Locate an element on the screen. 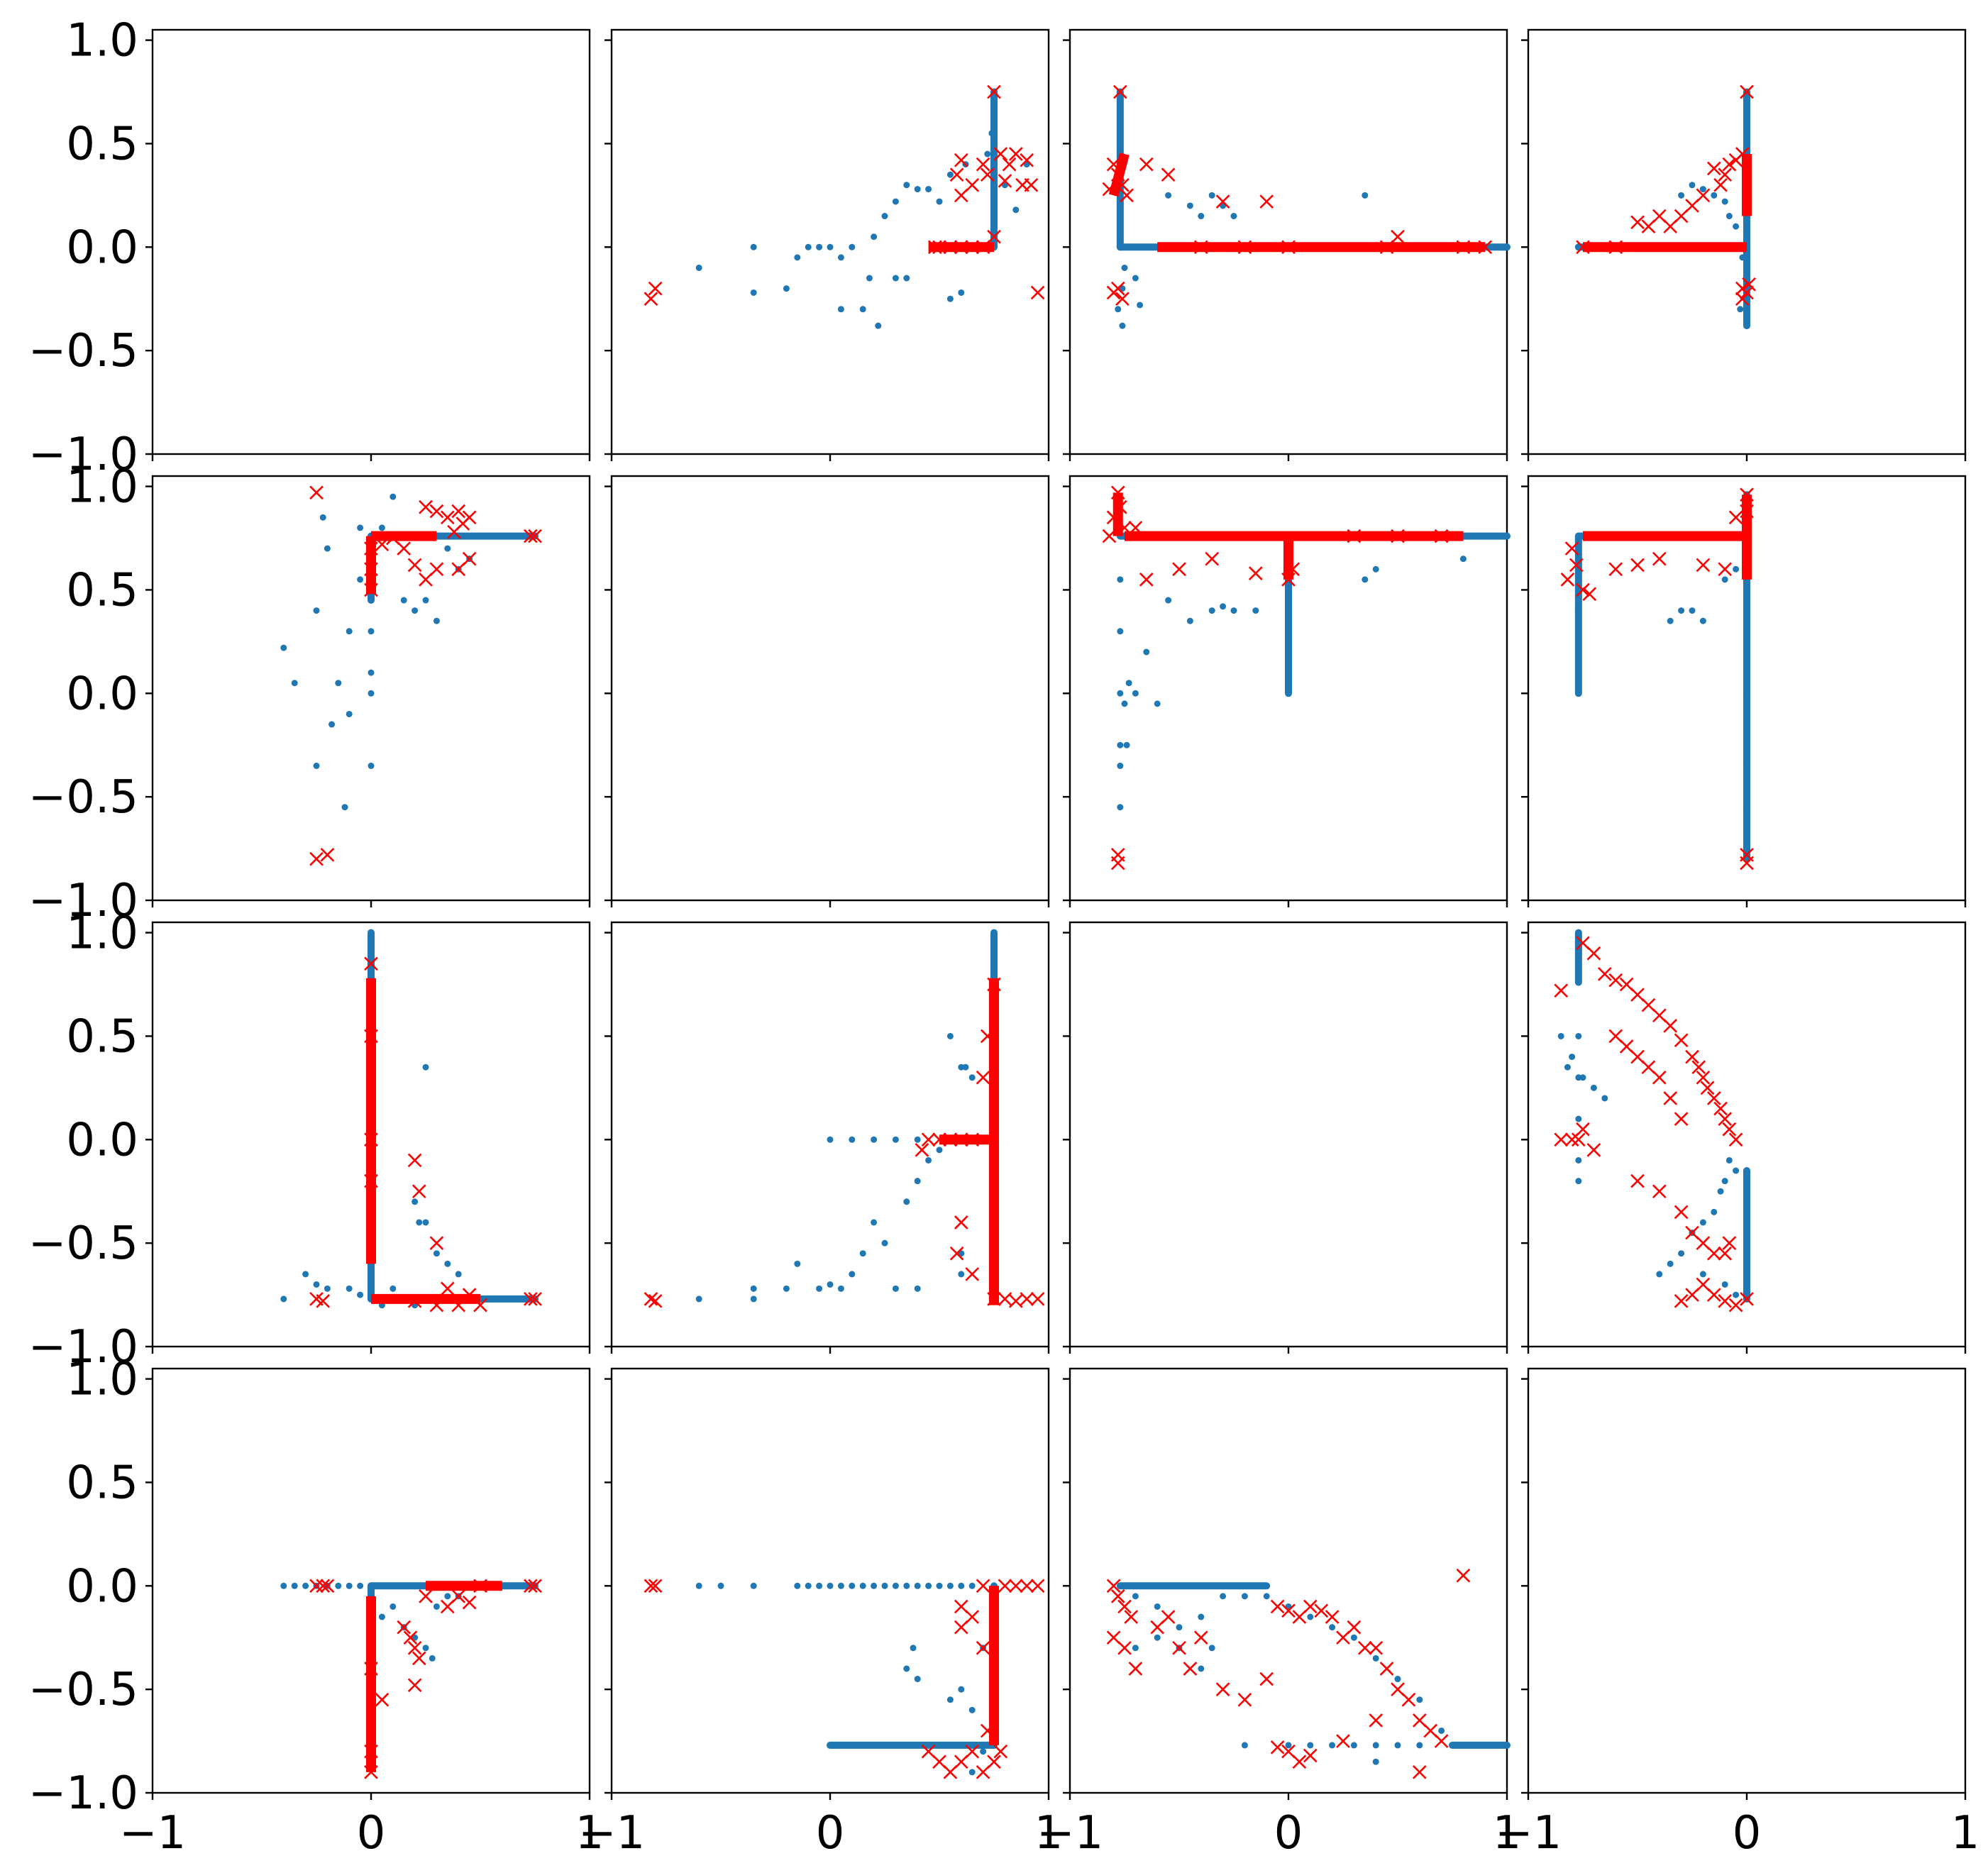  x-tick-label: −1 is located at coordinates (1070, 1833).